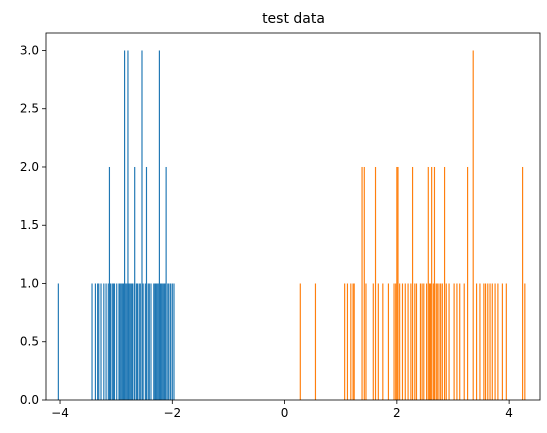 The height and width of the screenshot is (433, 547). Describe the element at coordinates (282, 410) in the screenshot. I see `x-axis: −4 −2 0 2 4` at that location.